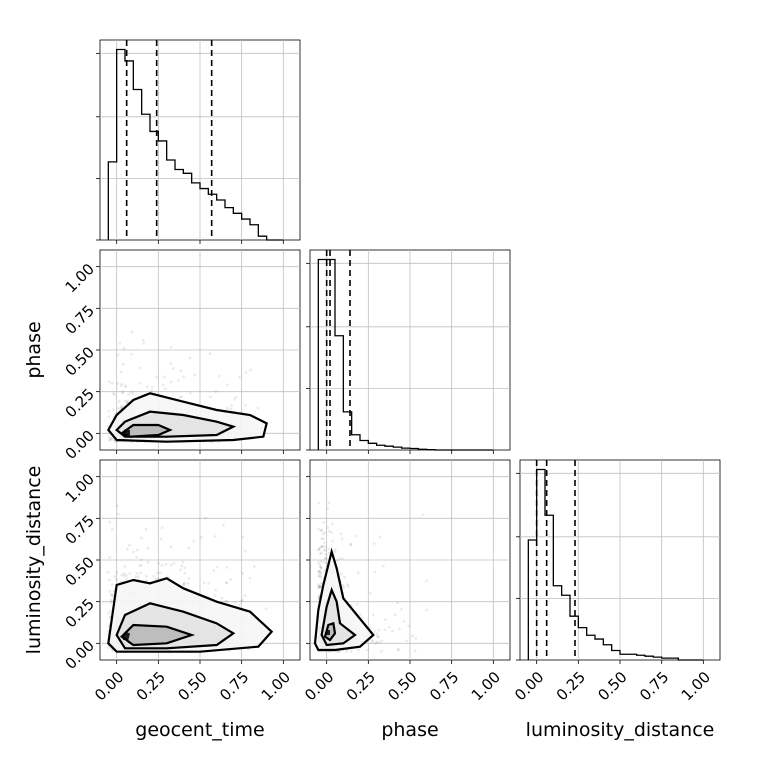  I want to click on x-tick-label: 0.75, so click(444, 686).